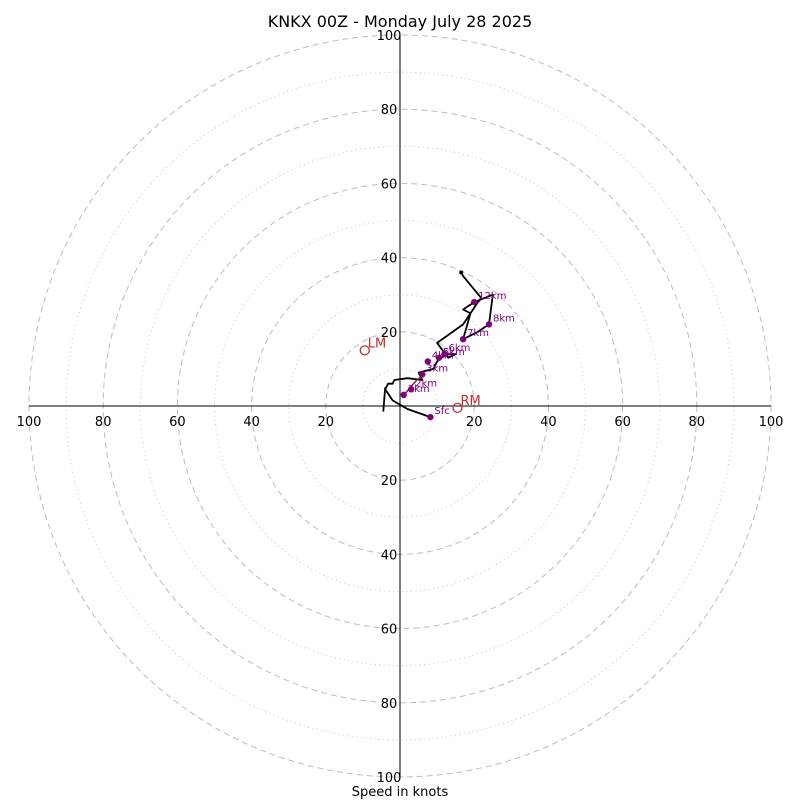 The height and width of the screenshot is (800, 800). I want to click on x-axis-label: Speed in knots, so click(400, 792).